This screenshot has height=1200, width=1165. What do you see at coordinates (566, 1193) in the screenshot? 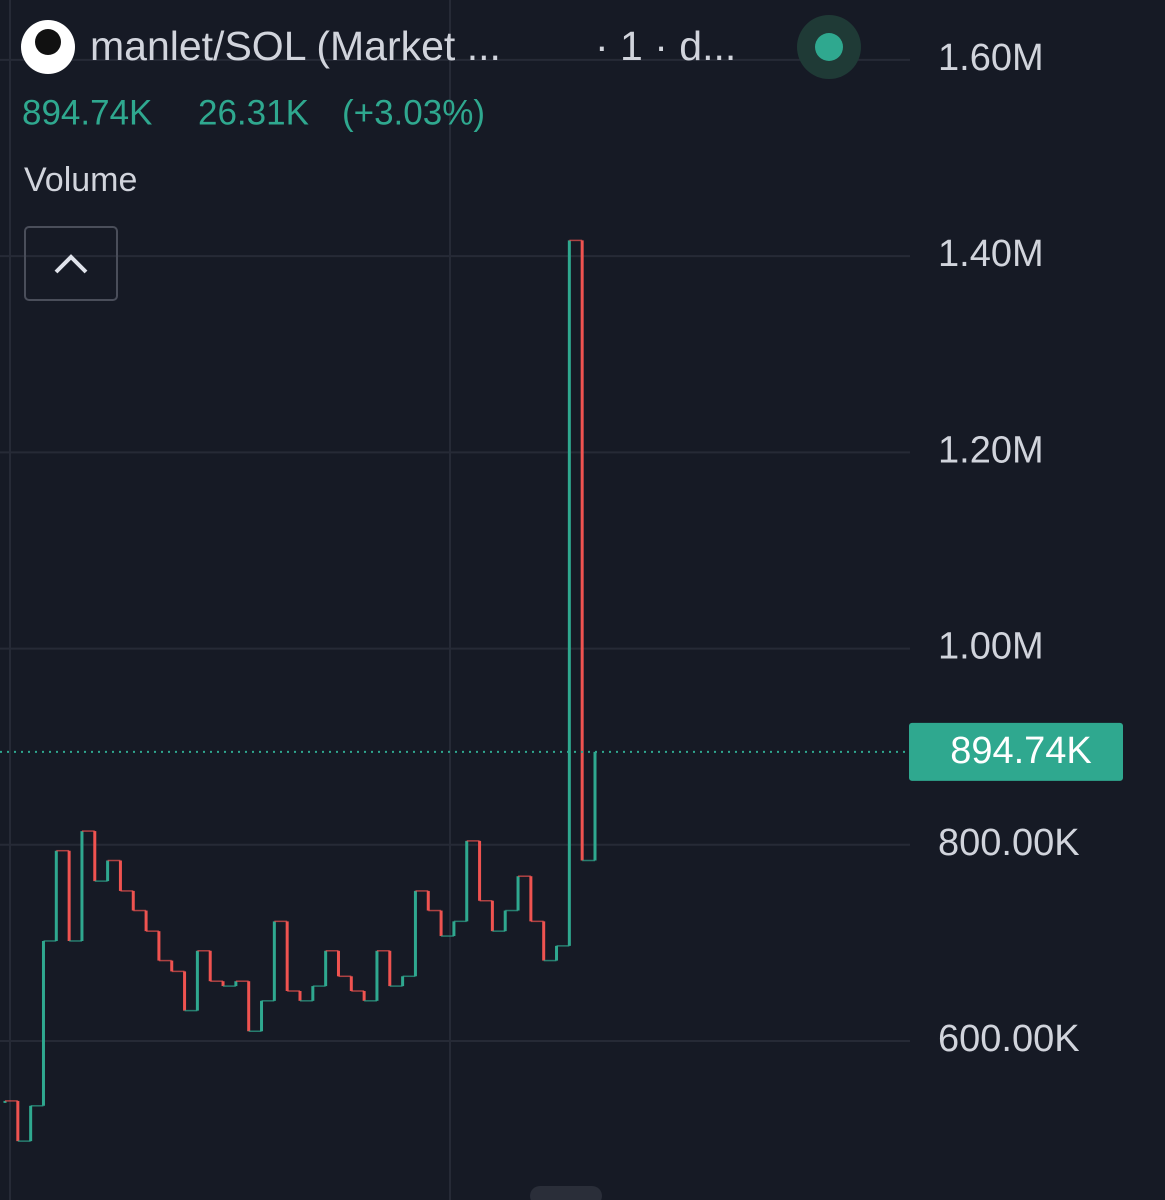
I see `scroll-handle` at bounding box center [566, 1193].